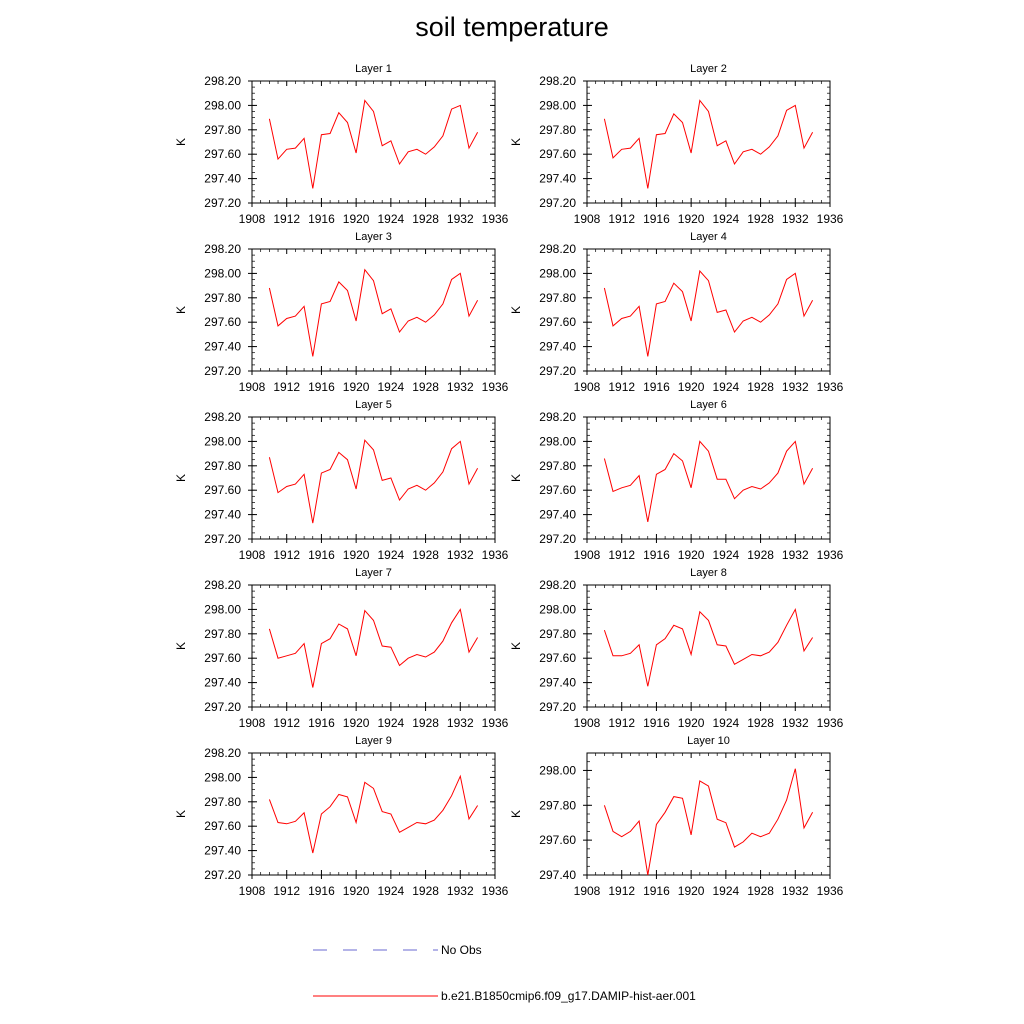  I want to click on panel-3-ytick-label: 297.40, so click(222, 347).